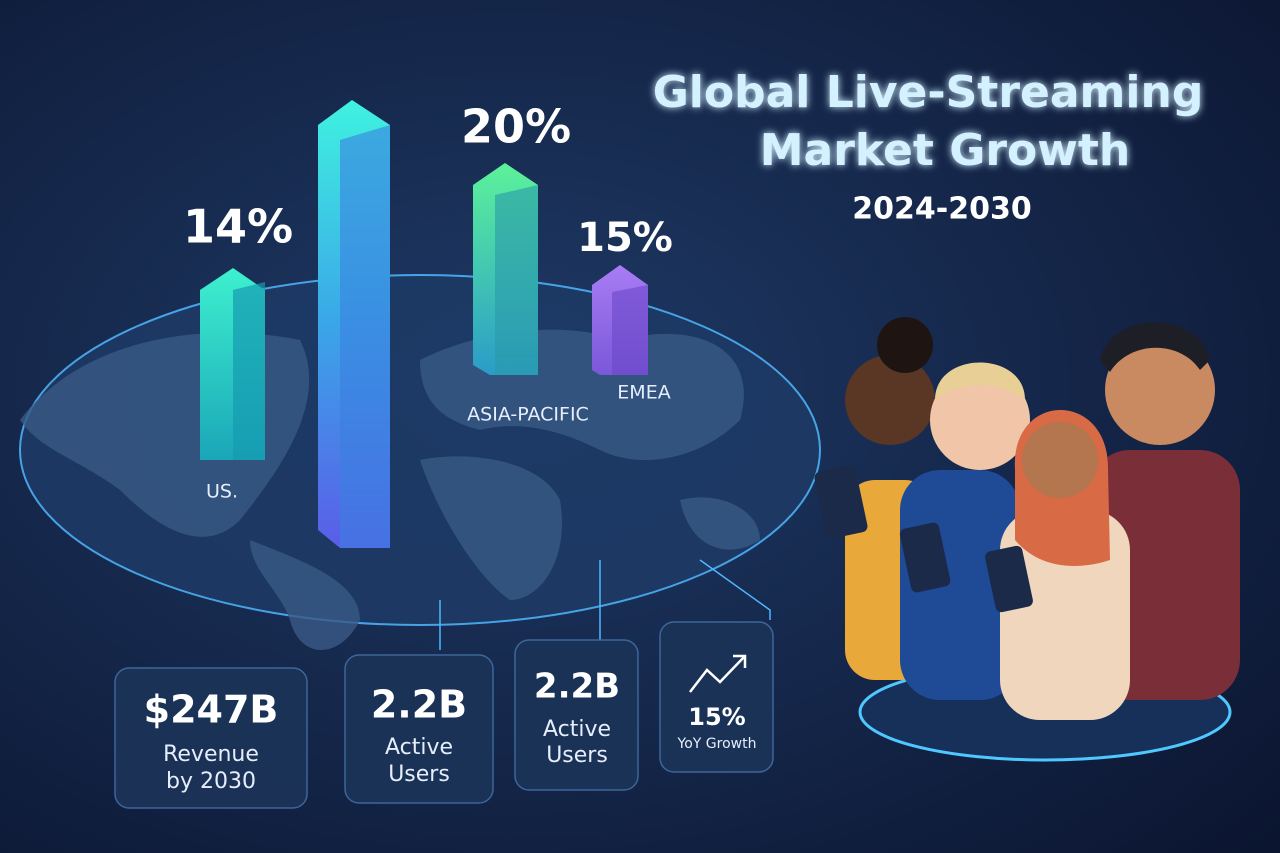 The width and height of the screenshot is (1280, 853). What do you see at coordinates (232, 364) in the screenshot?
I see `bar-us` at bounding box center [232, 364].